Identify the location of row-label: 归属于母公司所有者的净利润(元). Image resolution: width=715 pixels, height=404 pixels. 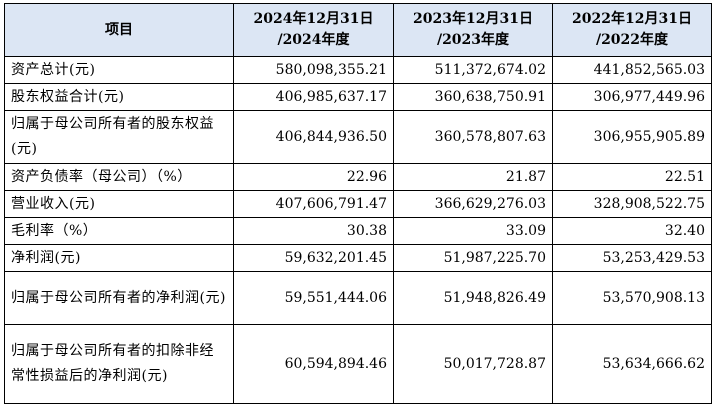
(119, 298).